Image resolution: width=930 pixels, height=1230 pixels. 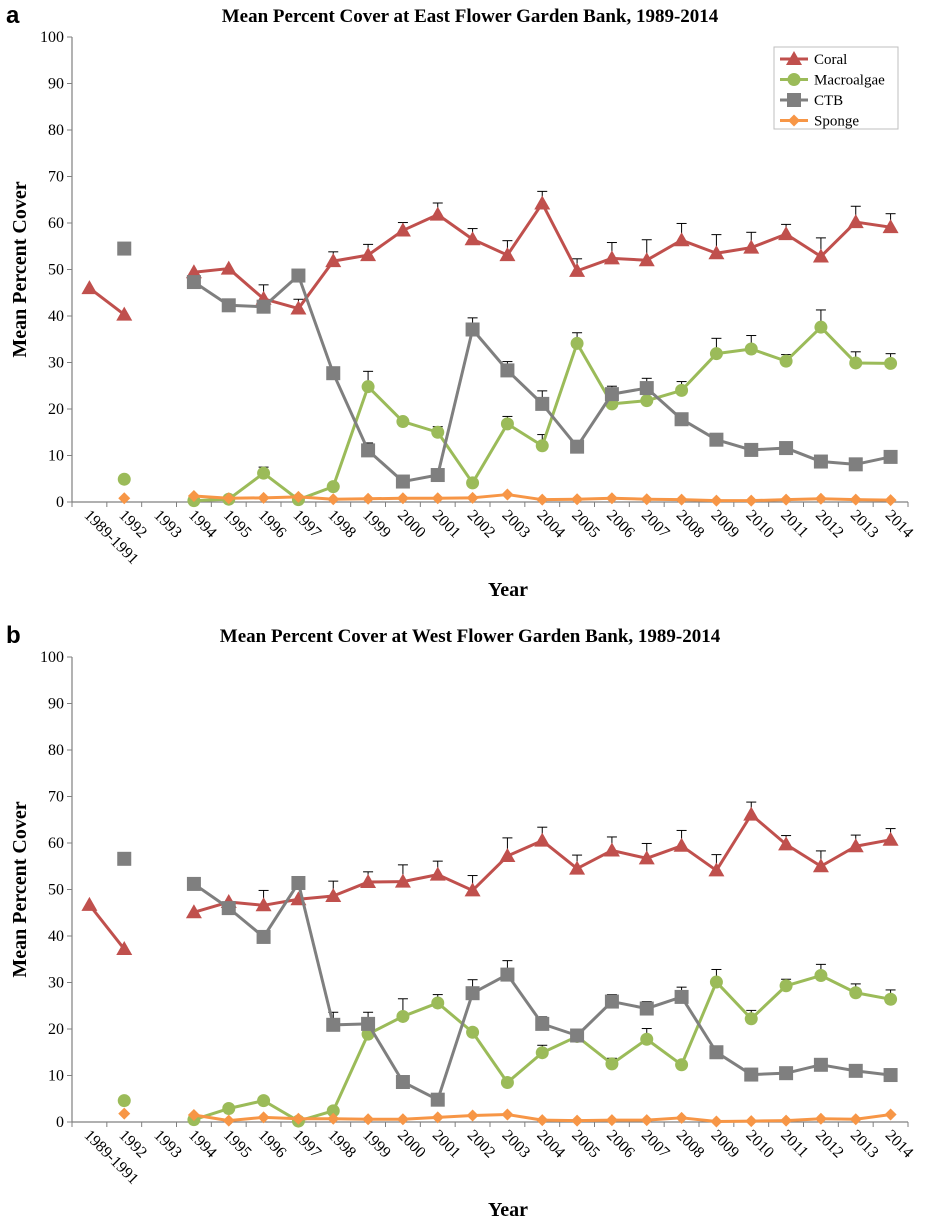 I want to click on x-tick-label: 2006, so click(x=620, y=1144).